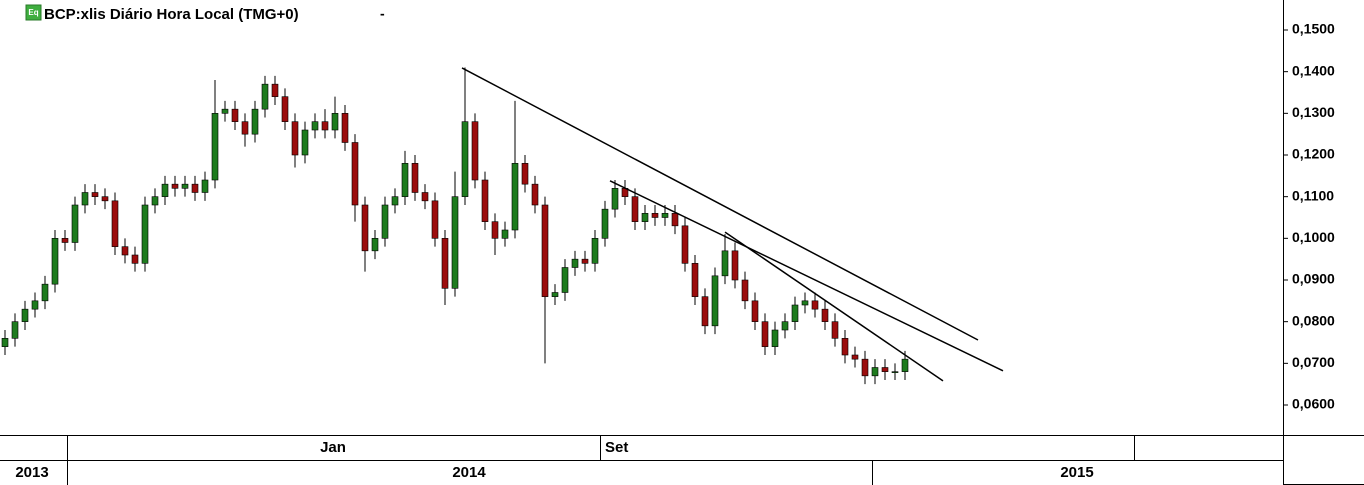 The width and height of the screenshot is (1364, 485). Describe the element at coordinates (1313, 70) in the screenshot. I see `y-tick-label: 0,1400` at that location.